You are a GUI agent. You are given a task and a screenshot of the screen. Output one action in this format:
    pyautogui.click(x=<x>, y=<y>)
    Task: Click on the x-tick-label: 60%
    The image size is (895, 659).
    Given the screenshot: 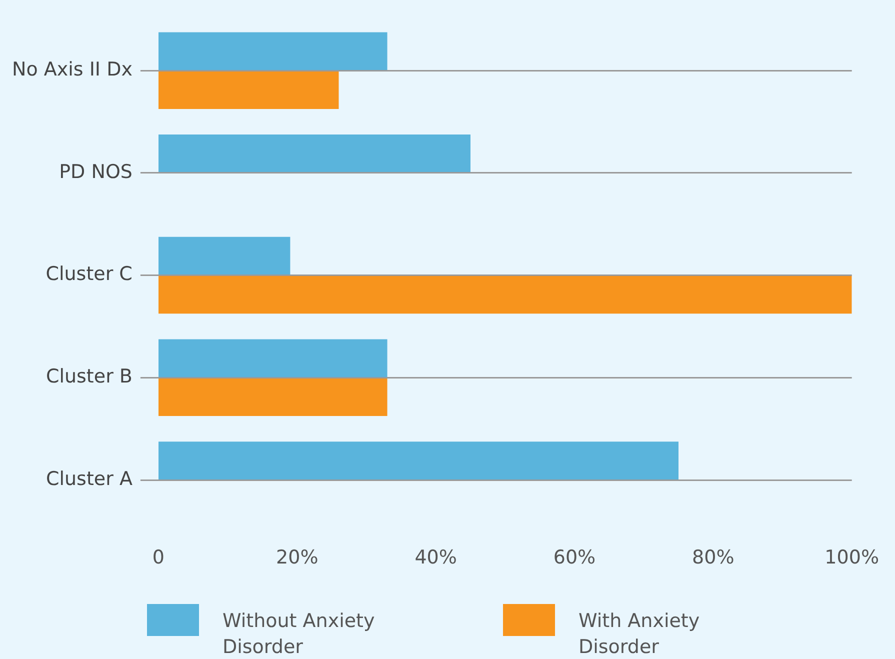 What is the action you would take?
    pyautogui.click(x=574, y=557)
    